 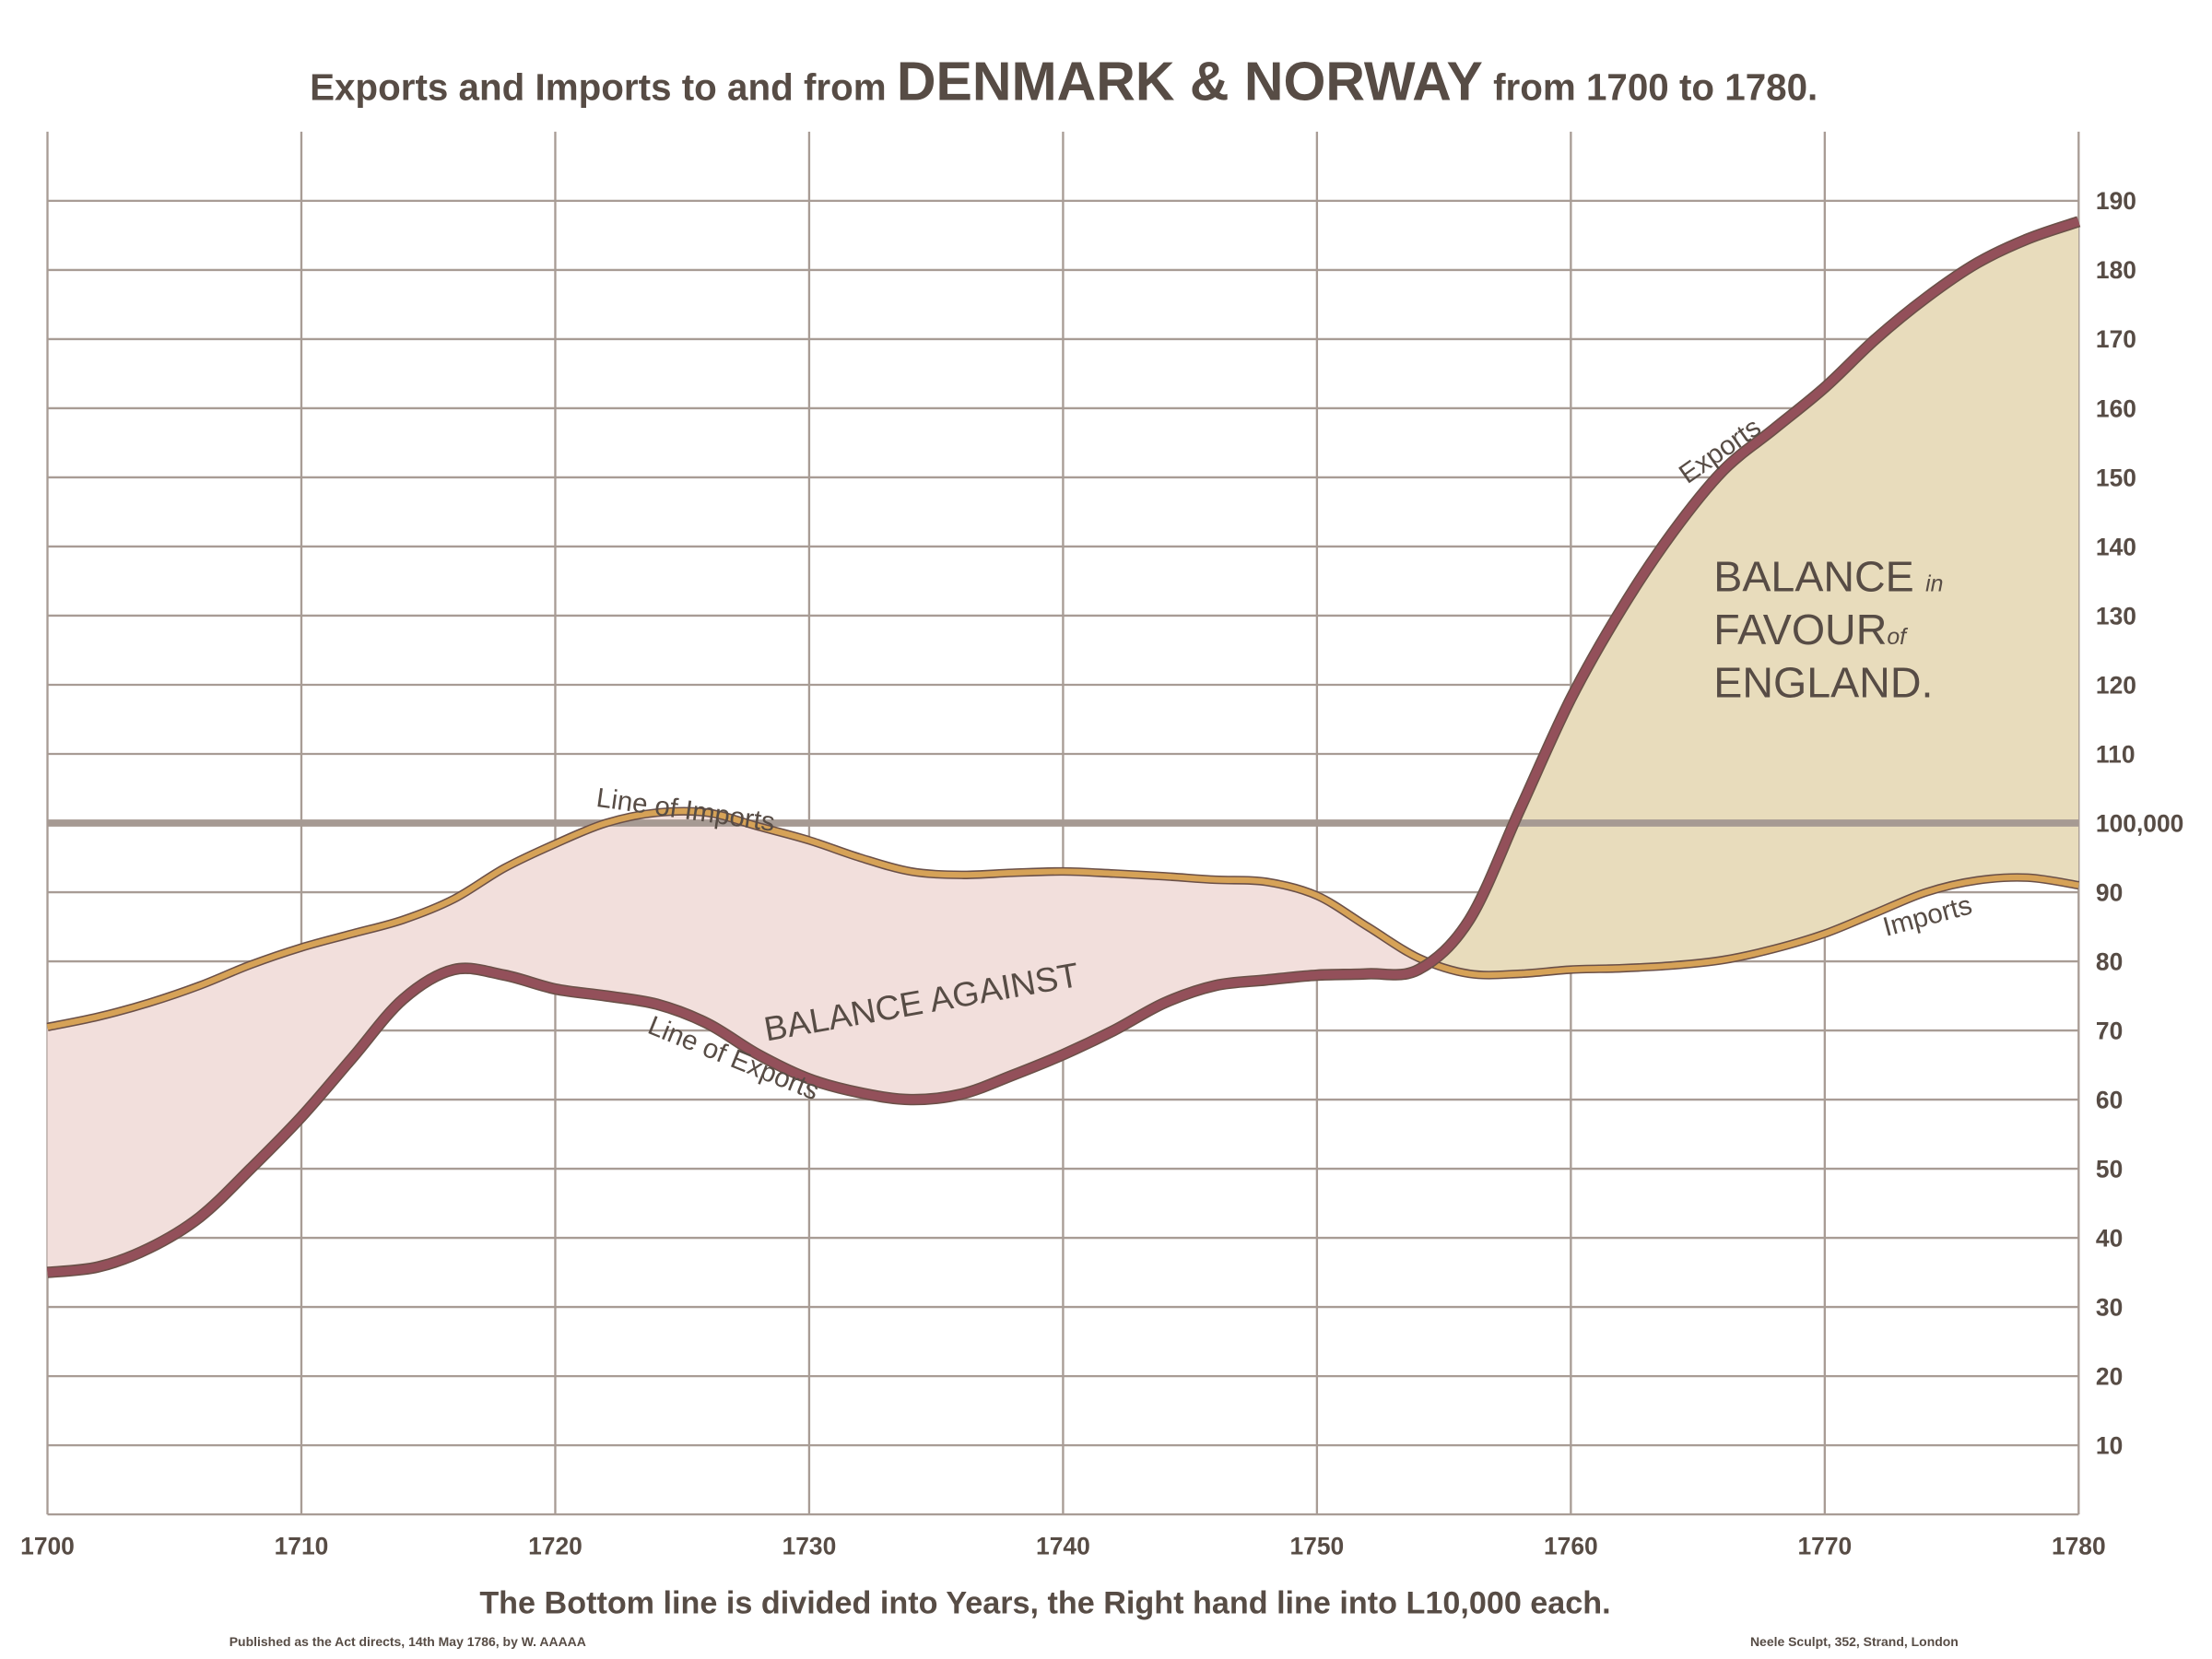 What do you see at coordinates (1062, 919) in the screenshot?
I see `series-line` at bounding box center [1062, 919].